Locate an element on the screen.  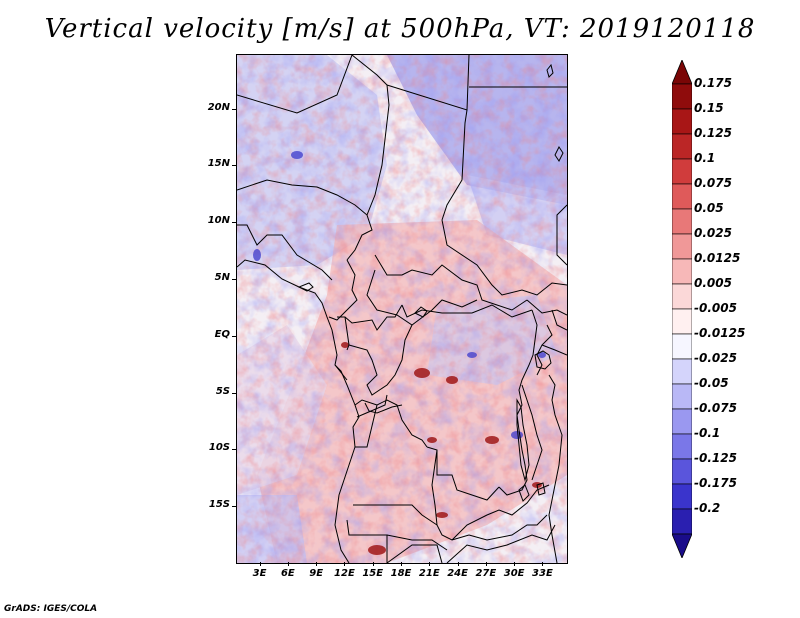
colorbar-bottom-arrow is located at coordinates (682, 545).